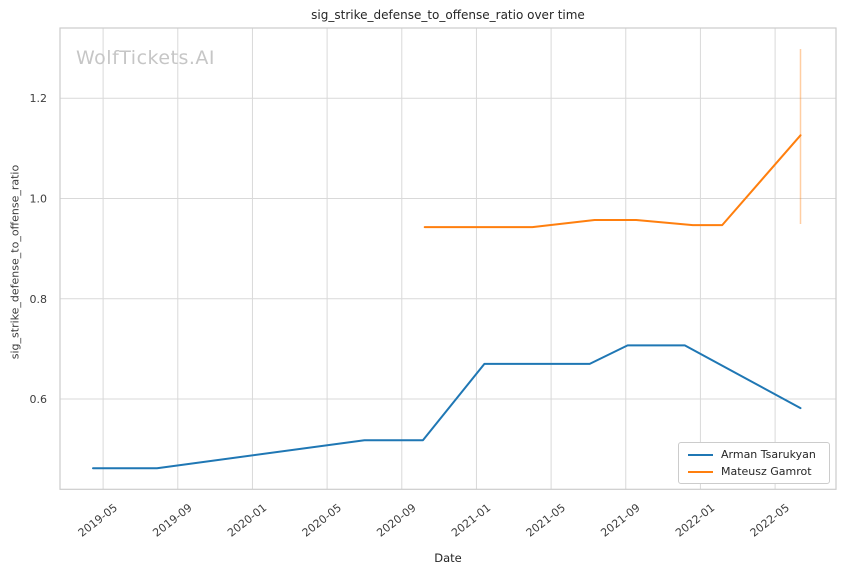 This screenshot has height=575, width=844. What do you see at coordinates (39, 399) in the screenshot?
I see `y-tick-label: 0.6` at bounding box center [39, 399].